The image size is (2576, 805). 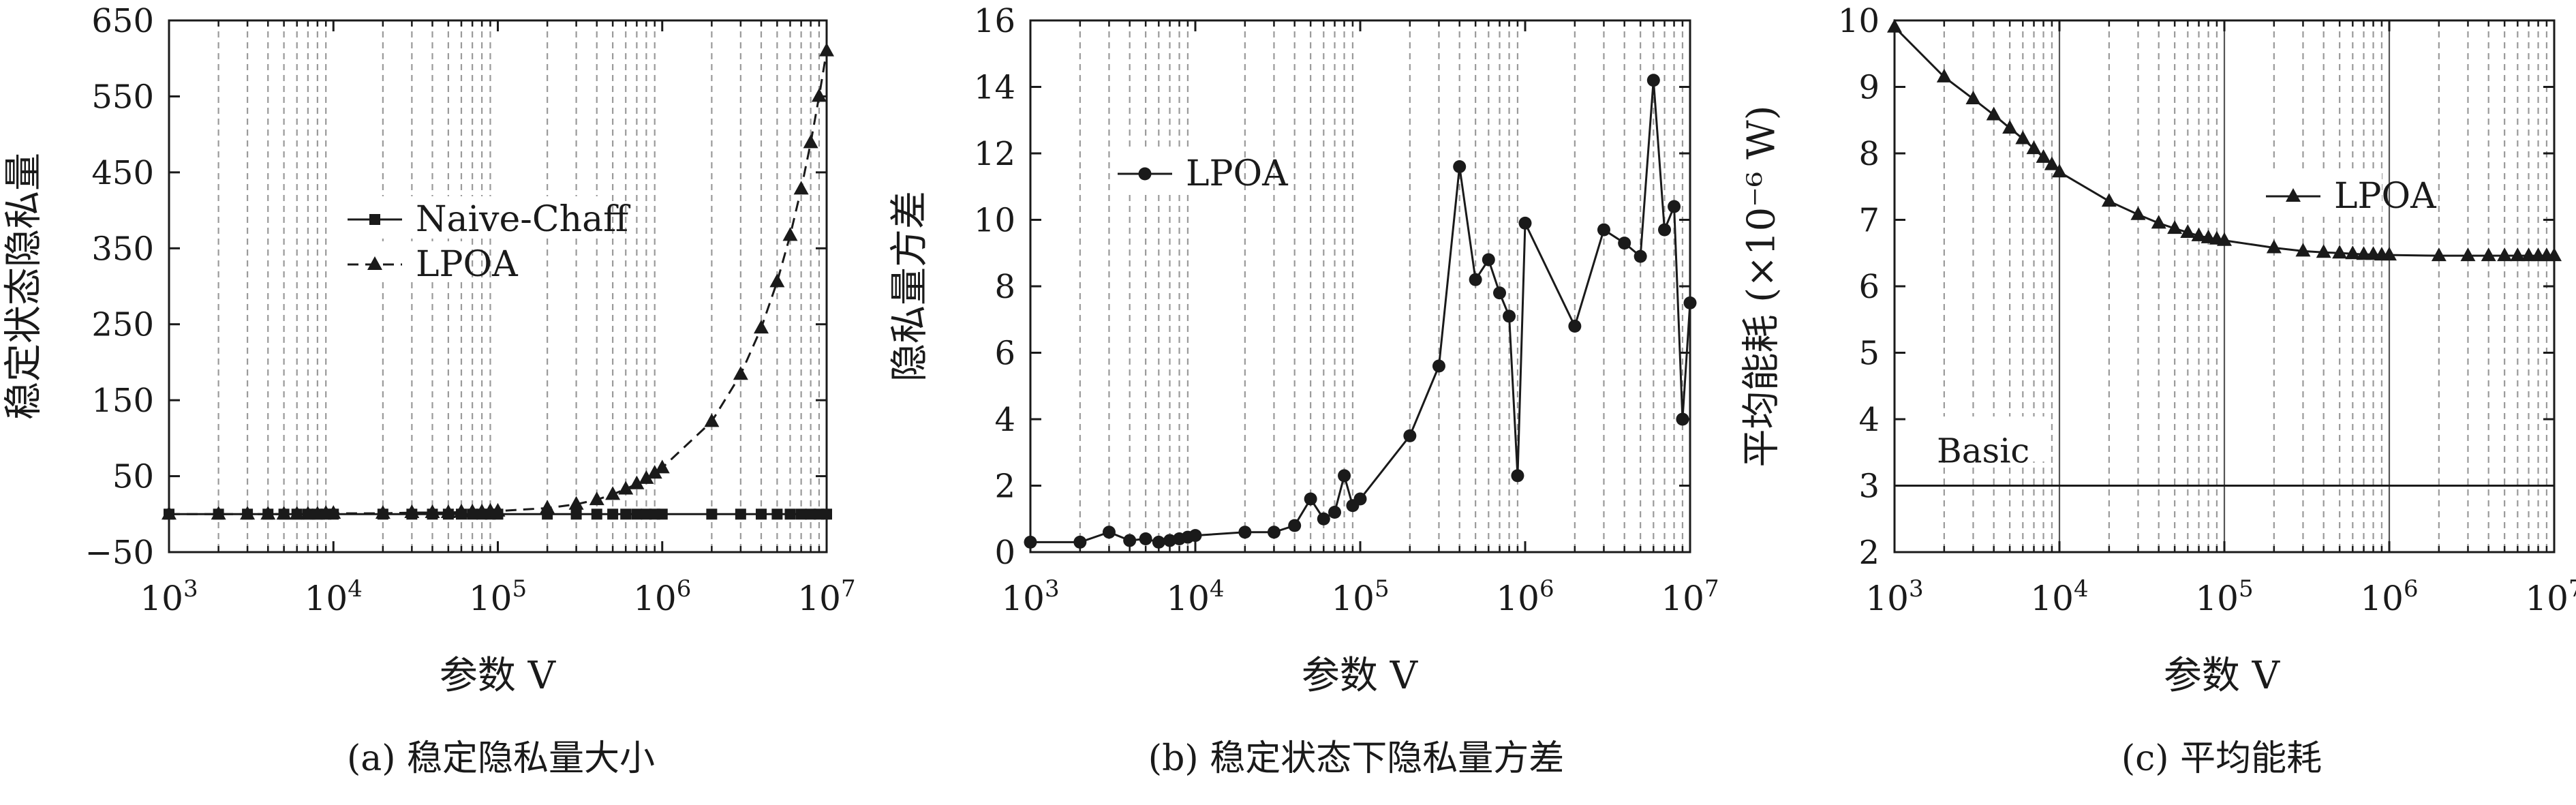 I want to click on legend-label: Naive-Chaff, so click(x=523, y=219).